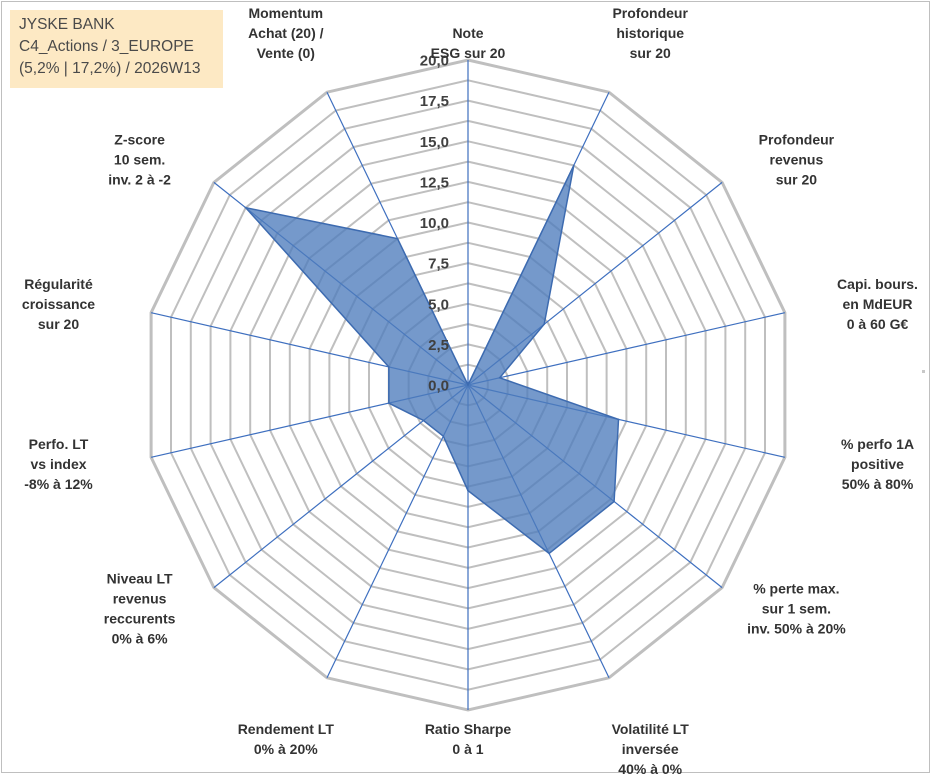 The image size is (933, 776). I want to click on category-label-line: reccurents, so click(140, 619).